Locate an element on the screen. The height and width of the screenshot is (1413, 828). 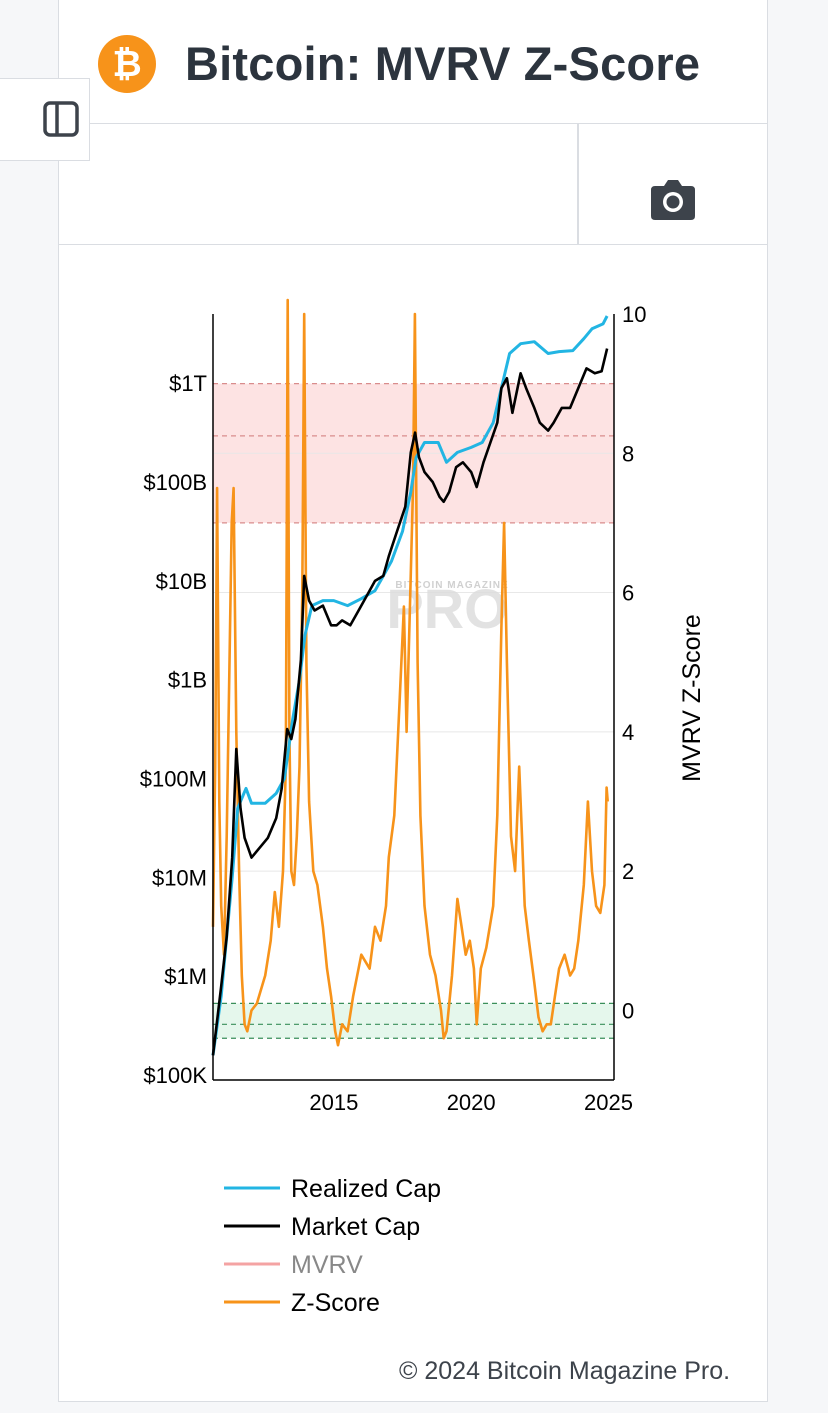
bitcoin-logo-icon: ₿ is located at coordinates (127, 64).